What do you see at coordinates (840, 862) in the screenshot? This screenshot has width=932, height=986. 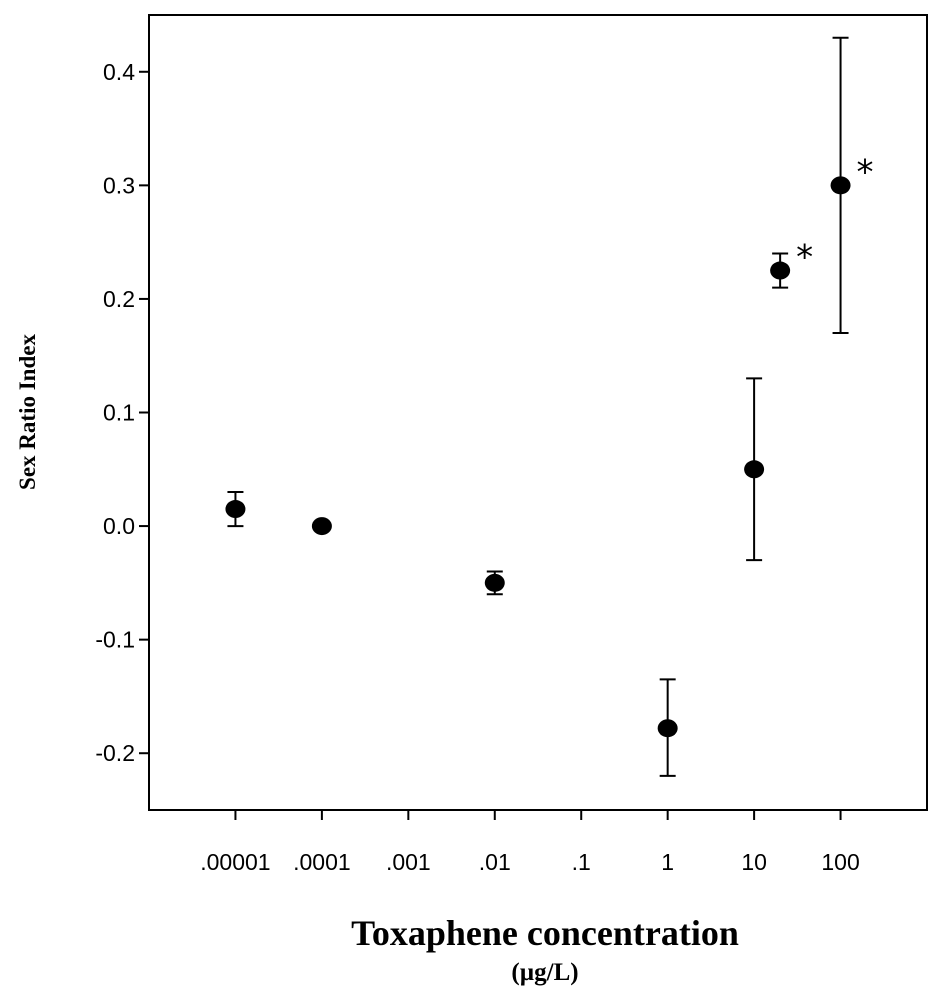 I see `x-tick-label: 100` at bounding box center [840, 862].